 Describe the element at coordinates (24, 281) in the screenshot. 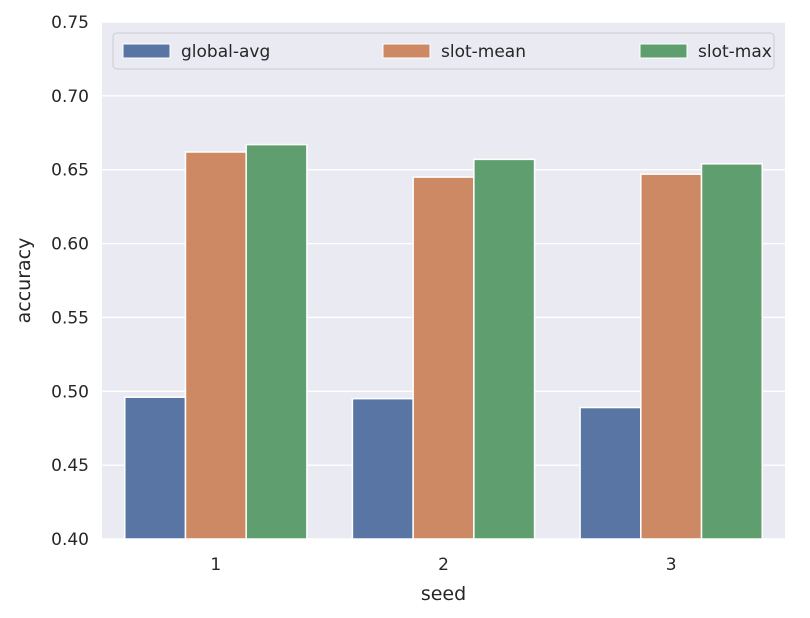

I see `y-axis-label: accuracy` at that location.